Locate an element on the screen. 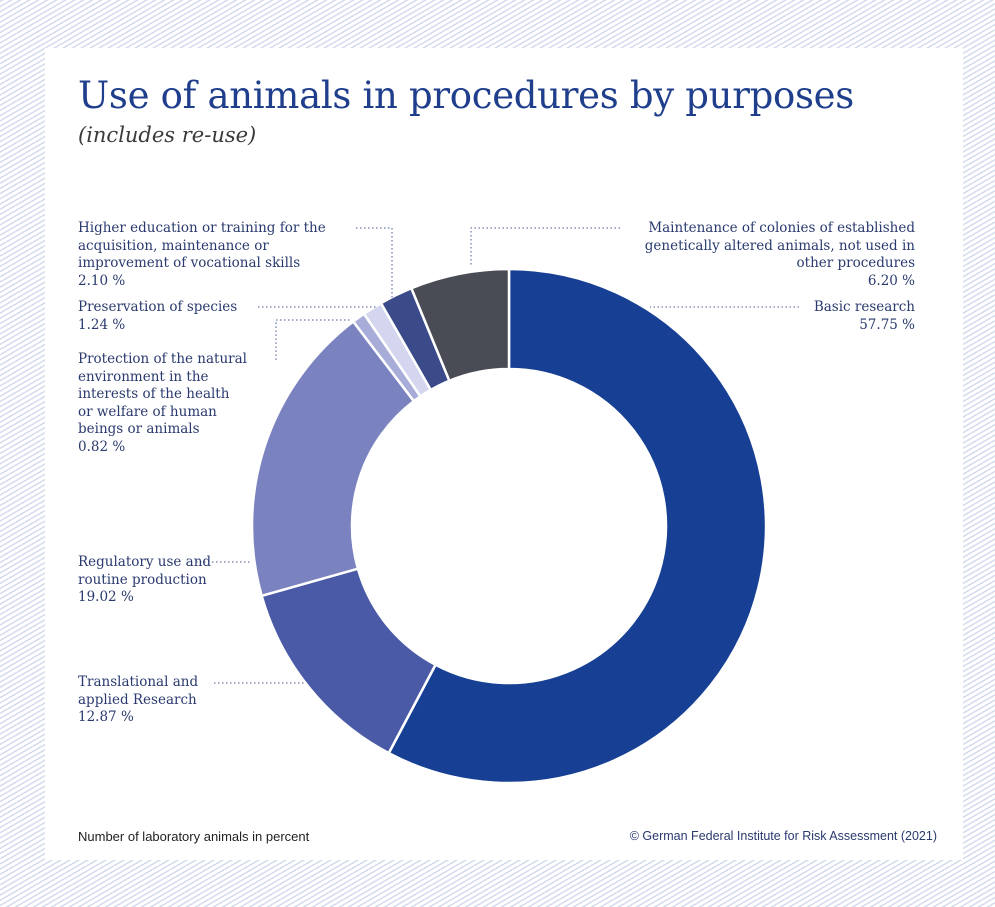 The height and width of the screenshot is (907, 995). leader-education is located at coordinates (374, 262).